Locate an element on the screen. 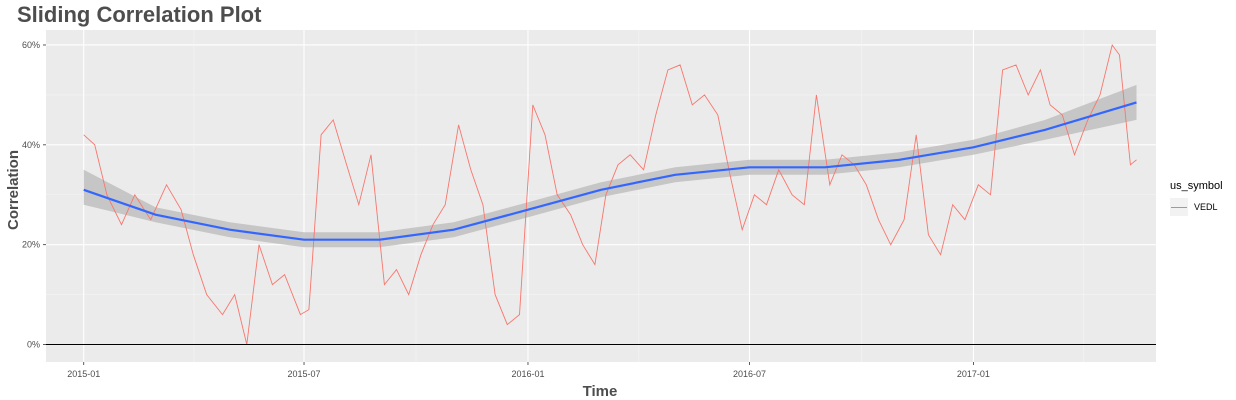  x-axis-title: Time is located at coordinates (600, 391).